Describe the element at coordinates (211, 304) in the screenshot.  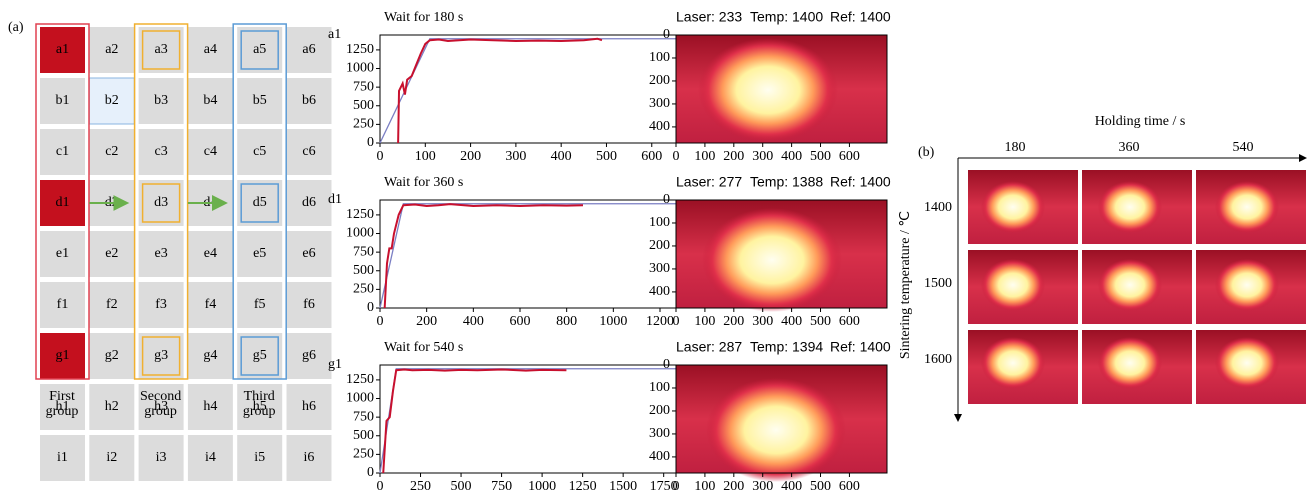
I see `cell-label: f4` at that location.